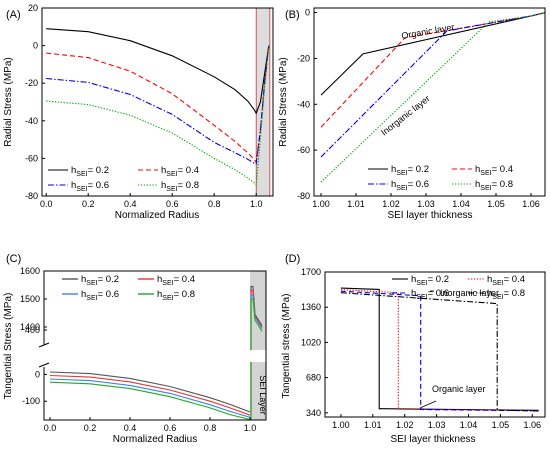  What do you see at coordinates (30, 327) in the screenshot?
I see `y-tick-label: 1400` at bounding box center [30, 327].